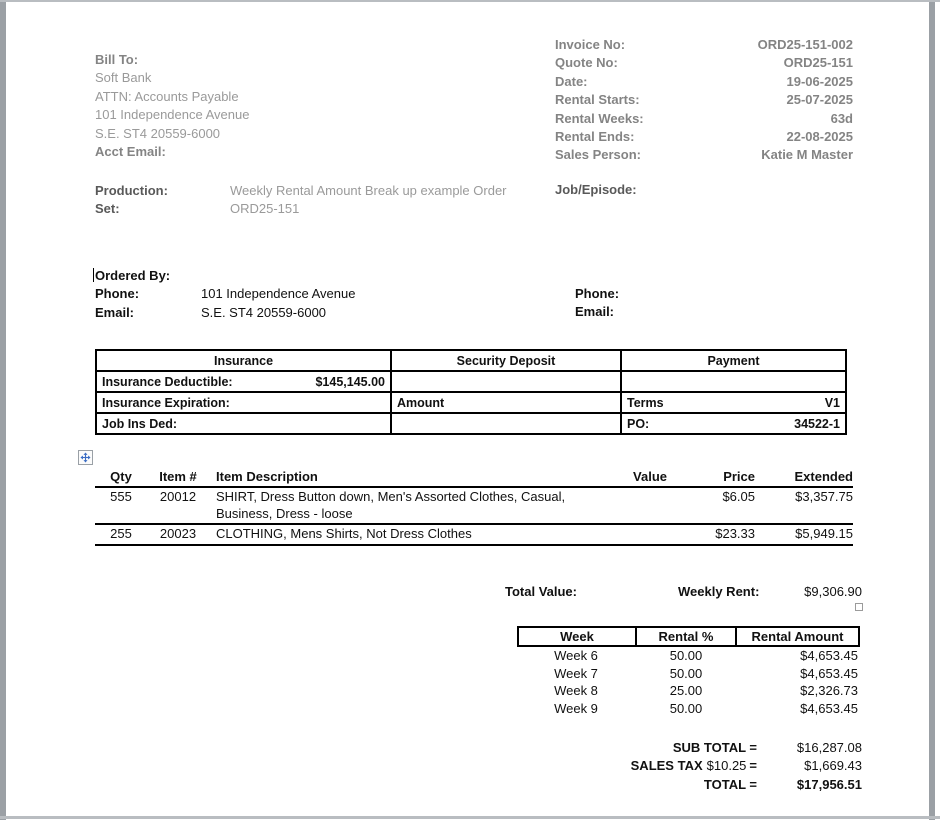  What do you see at coordinates (820, 81) in the screenshot?
I see `date-value: 19-06-2025` at bounding box center [820, 81].